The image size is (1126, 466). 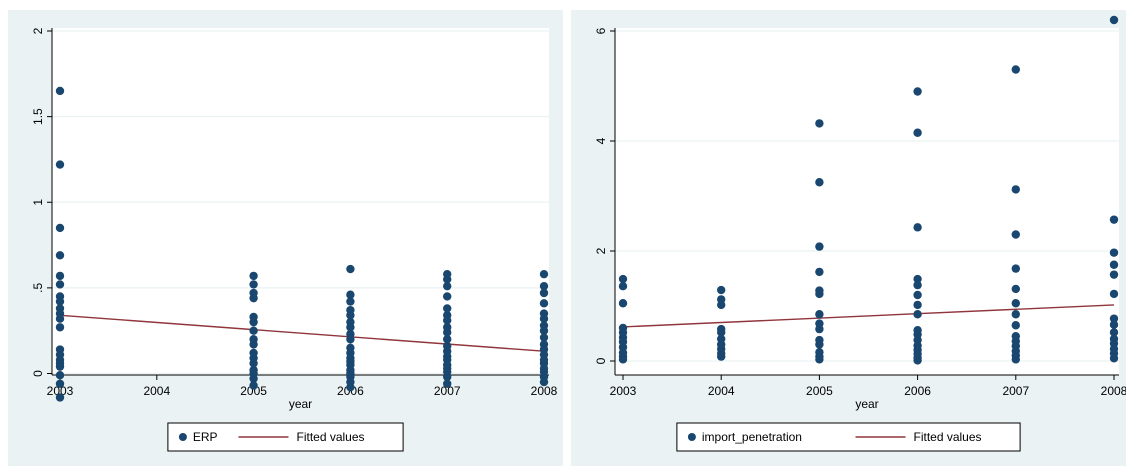 What do you see at coordinates (38, 202) in the screenshot?
I see `y-tick-label: 1` at bounding box center [38, 202].